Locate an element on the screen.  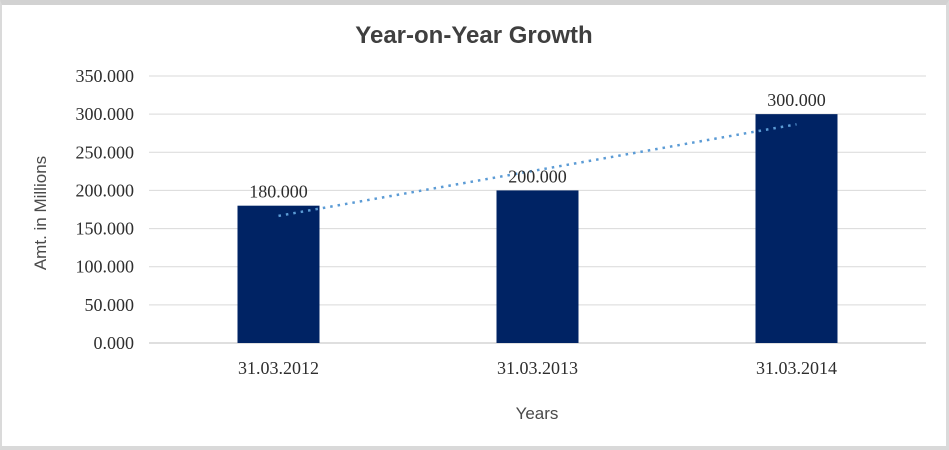
x-axis-title: Years is located at coordinates (537, 413).